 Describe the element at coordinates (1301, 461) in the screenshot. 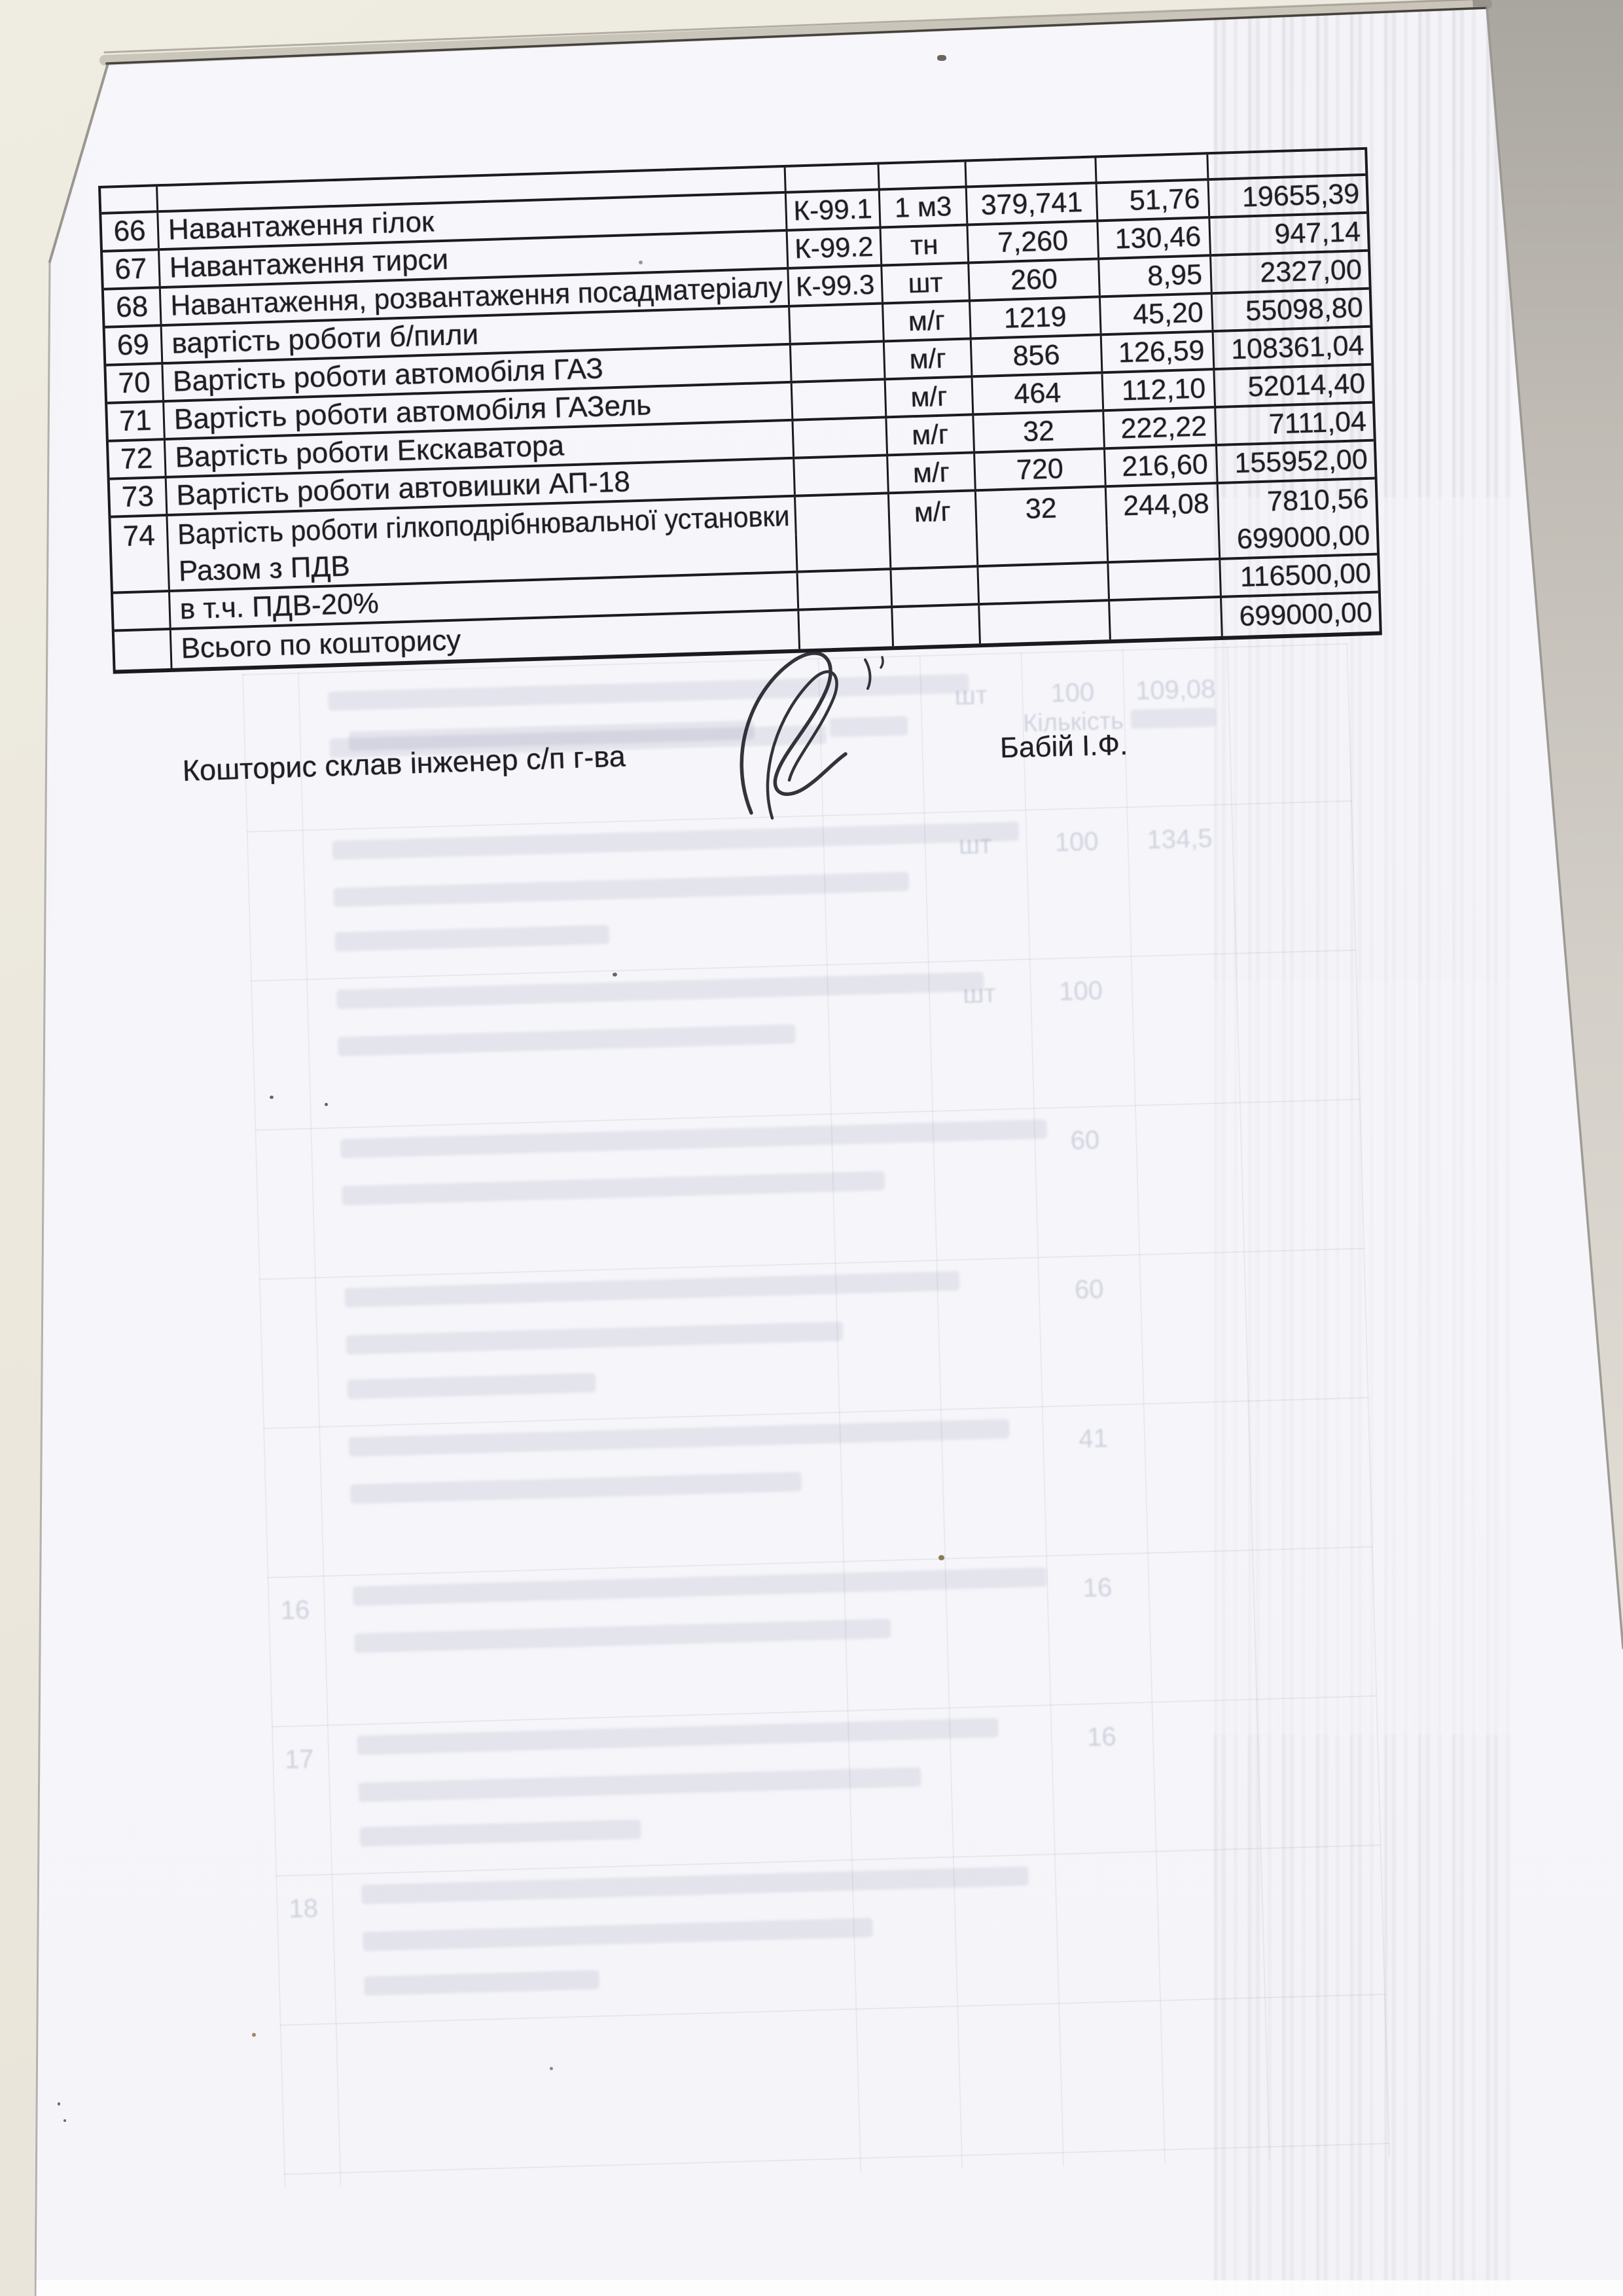

I see `amount: 155952,00` at that location.